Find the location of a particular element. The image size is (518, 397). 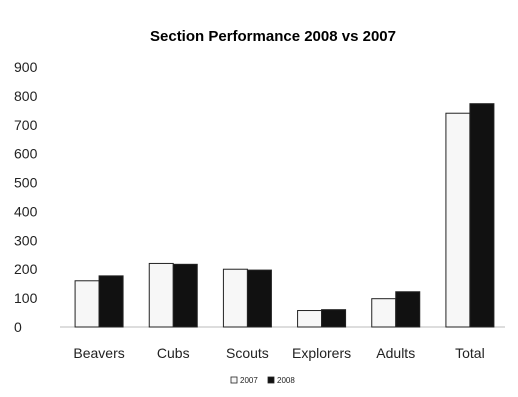

y-tick-label: 300 is located at coordinates (26, 240).